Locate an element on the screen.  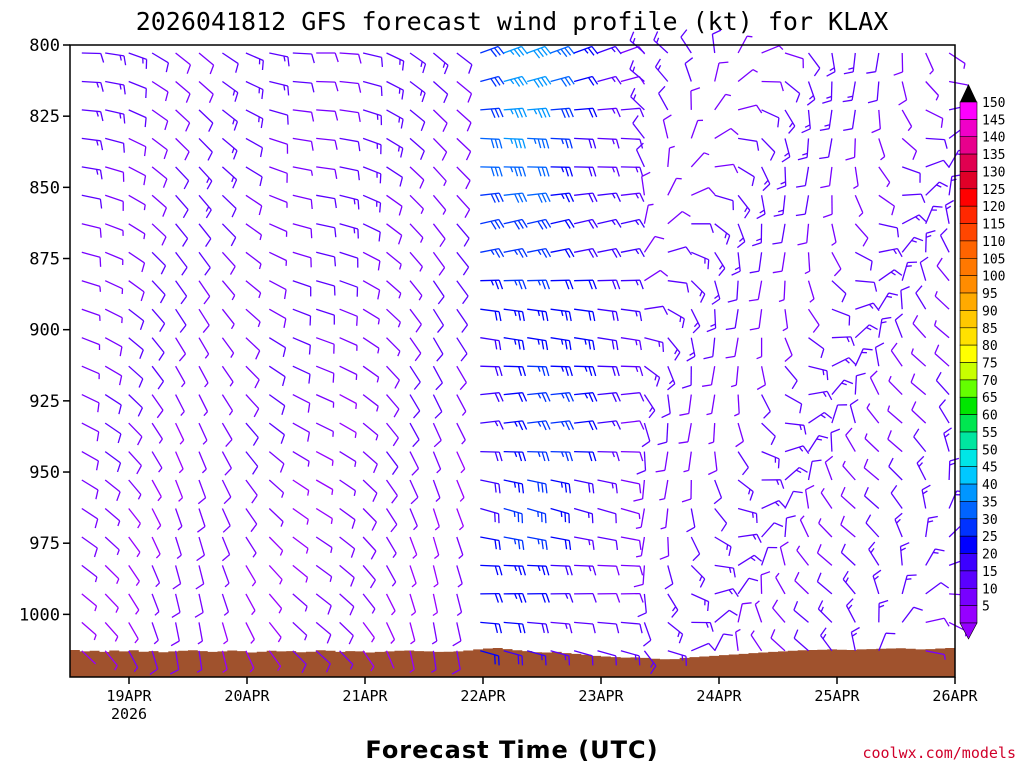
colorbar-label: 40 is located at coordinates (990, 485).